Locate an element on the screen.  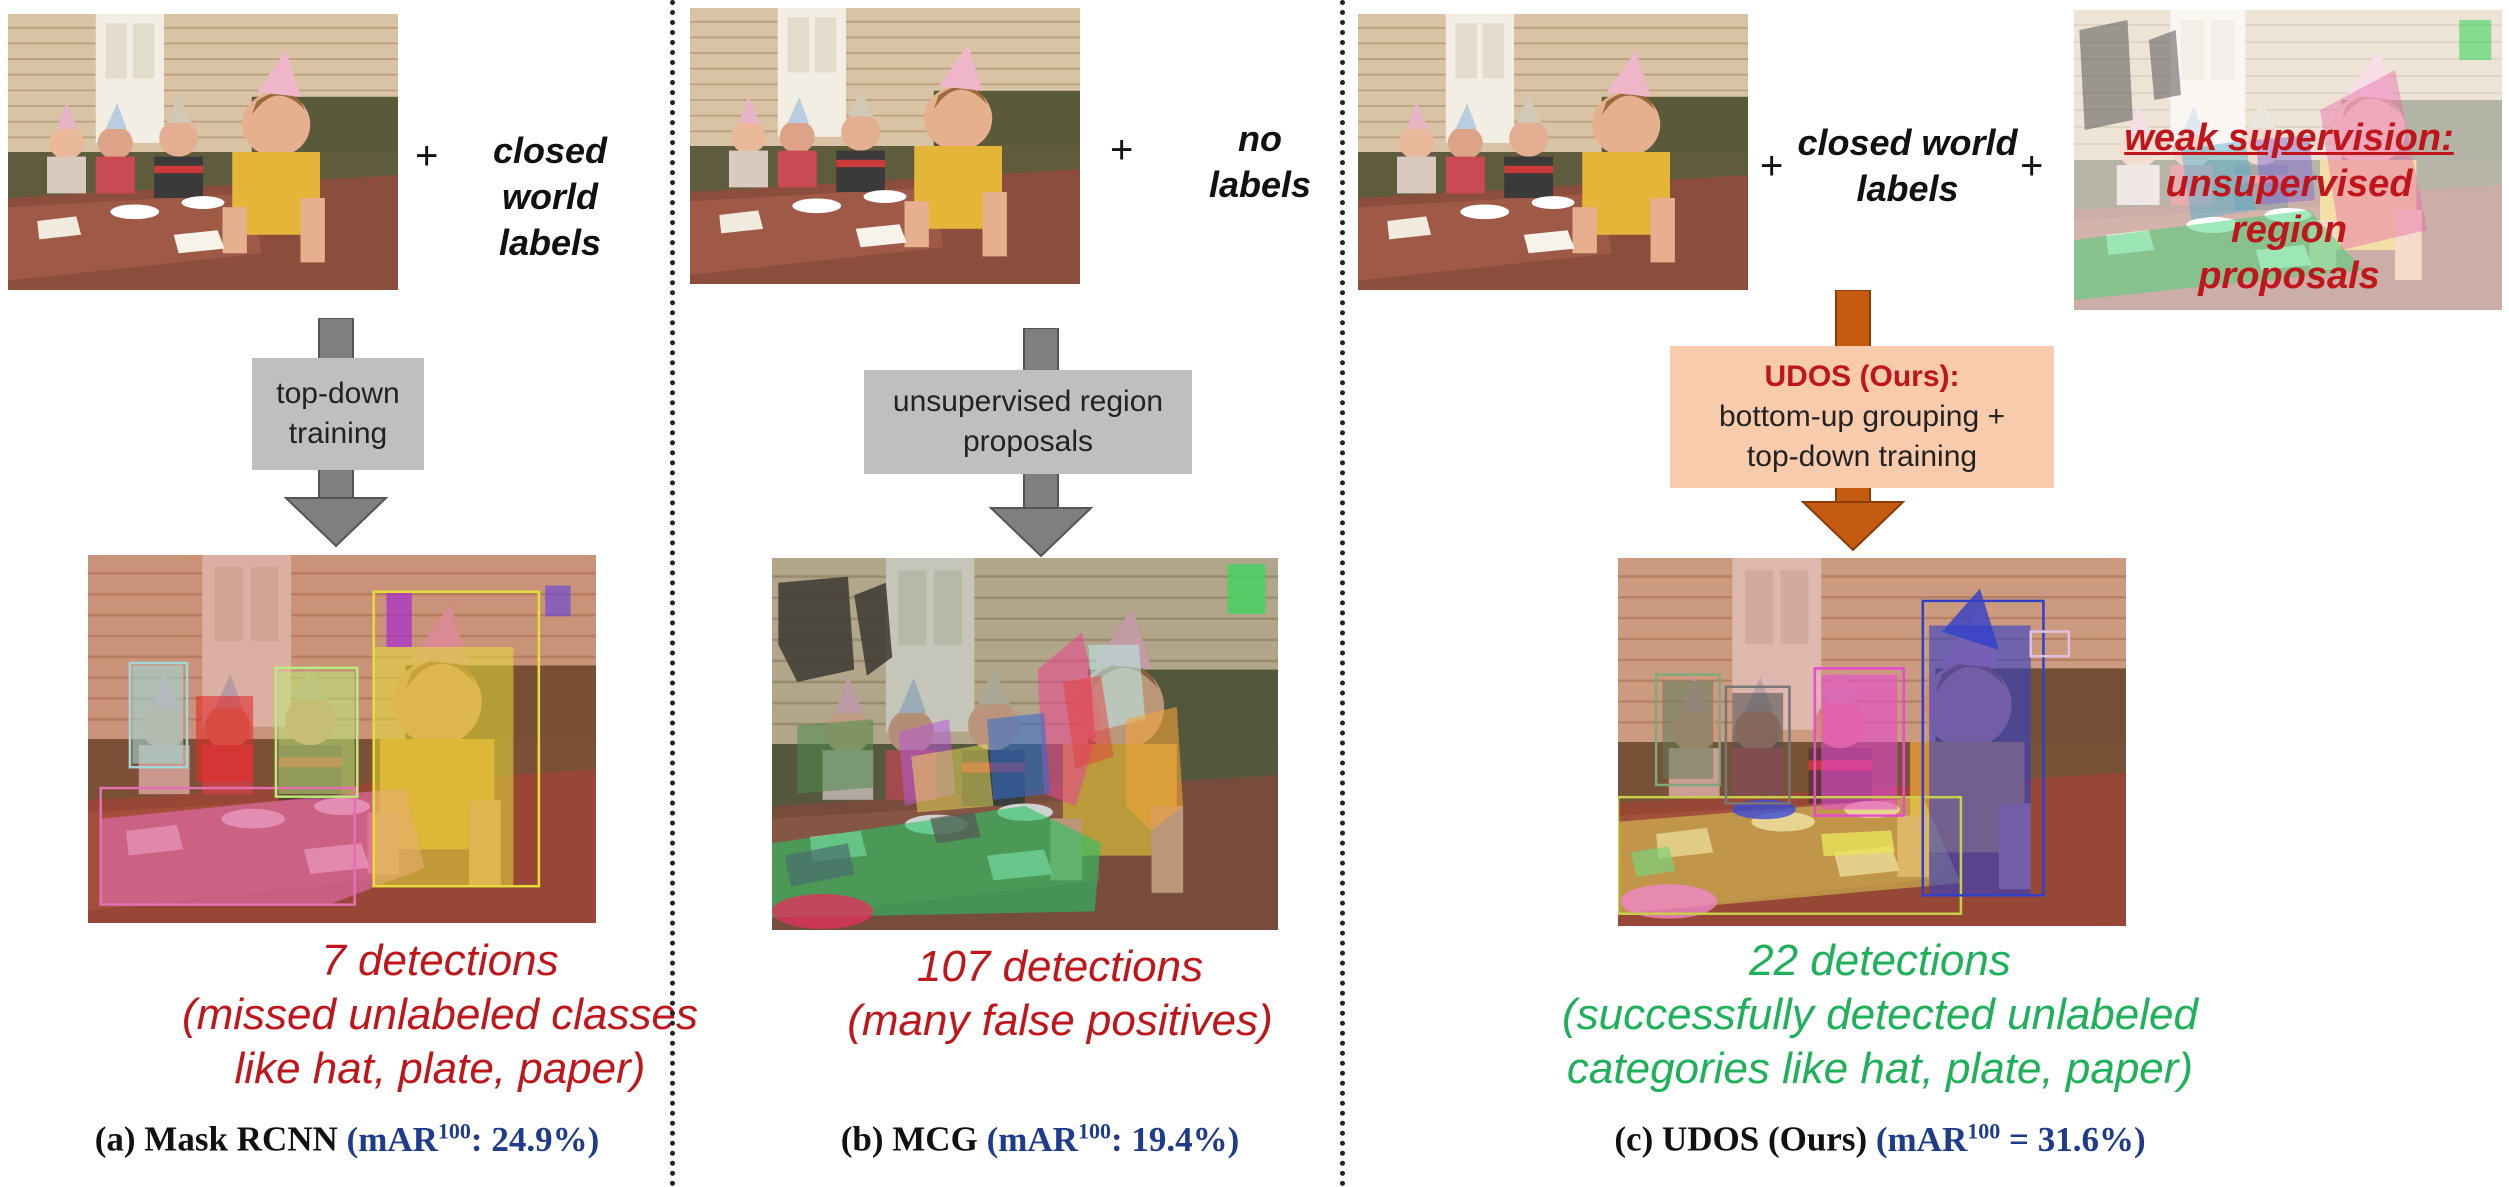
output-photo-a is located at coordinates (342, 739).